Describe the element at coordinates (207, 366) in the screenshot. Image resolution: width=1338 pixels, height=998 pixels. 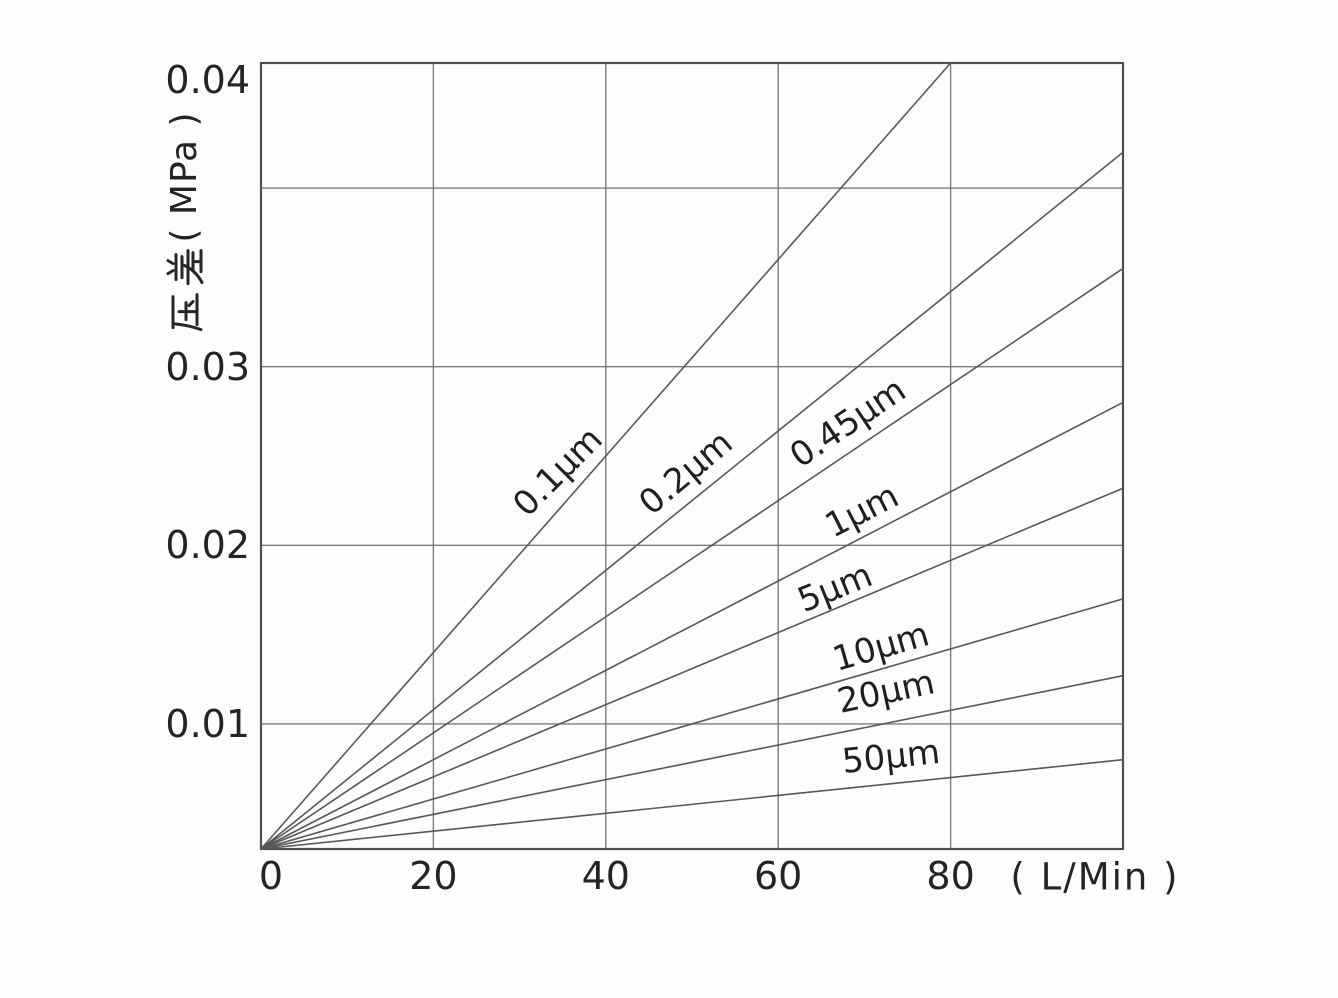
I see `y-tick-label-0.03: 0.03` at that location.